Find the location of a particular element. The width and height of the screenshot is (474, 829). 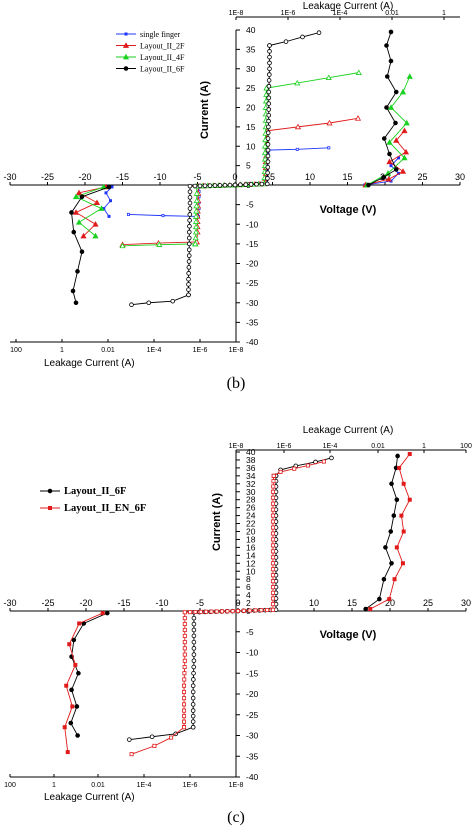

current-tick-label: 14 is located at coordinates (251, 555).